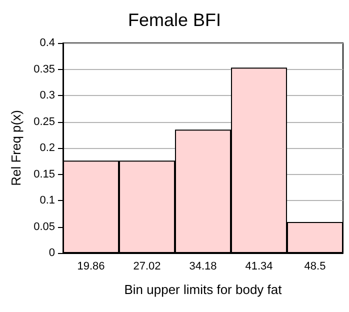 The width and height of the screenshot is (349, 312). What do you see at coordinates (47, 96) in the screenshot?
I see `y-tick-label: 0.3` at bounding box center [47, 96].